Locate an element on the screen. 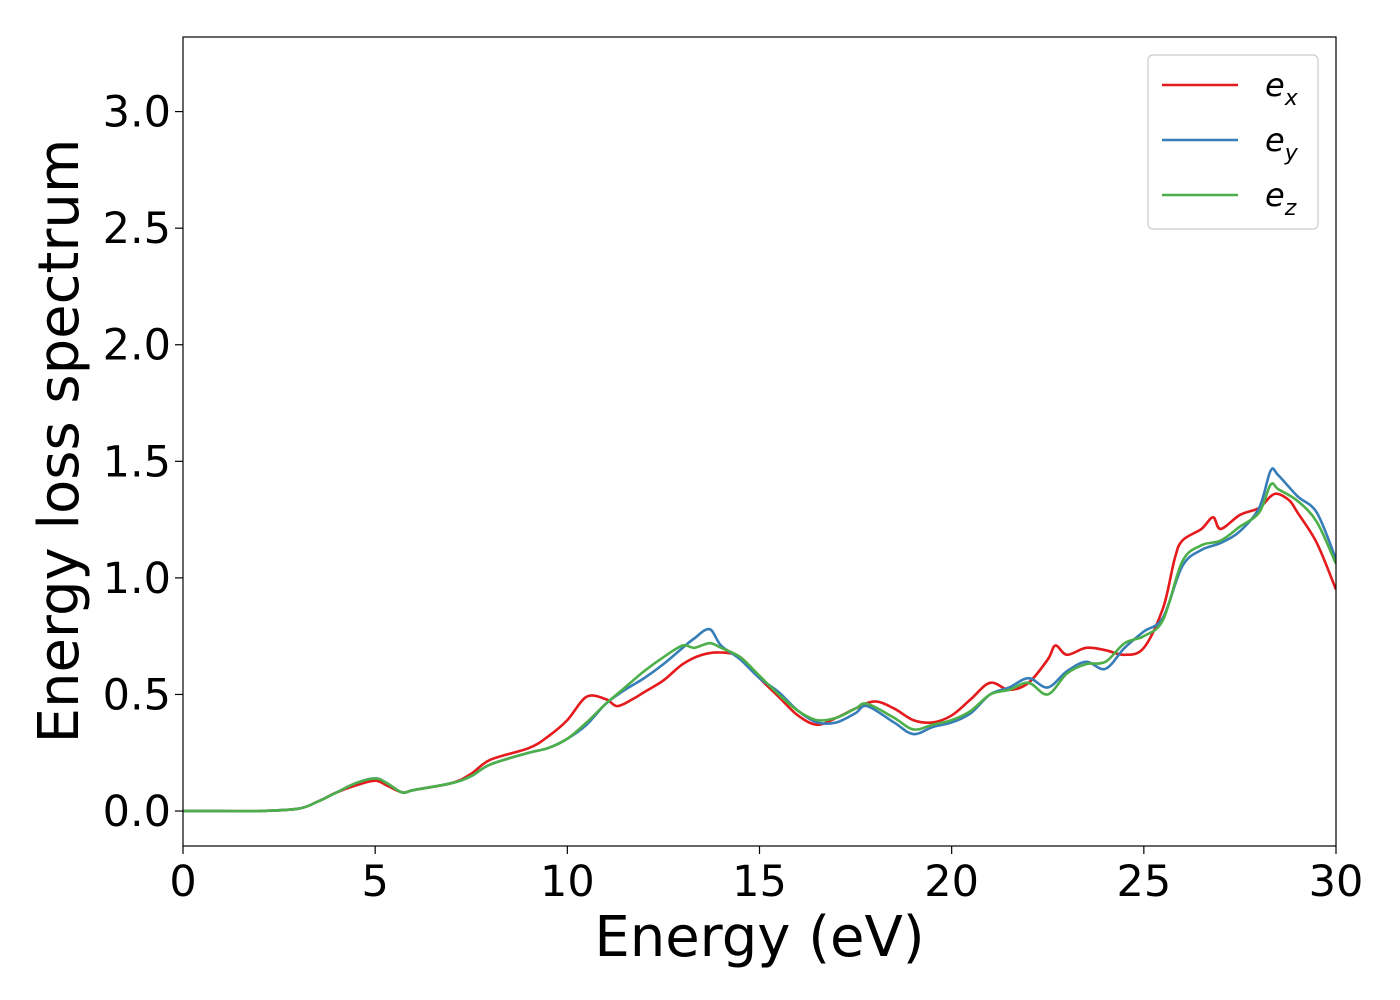 The image size is (1400, 1000). y-tick-label: 1.0 is located at coordinates (137, 579).